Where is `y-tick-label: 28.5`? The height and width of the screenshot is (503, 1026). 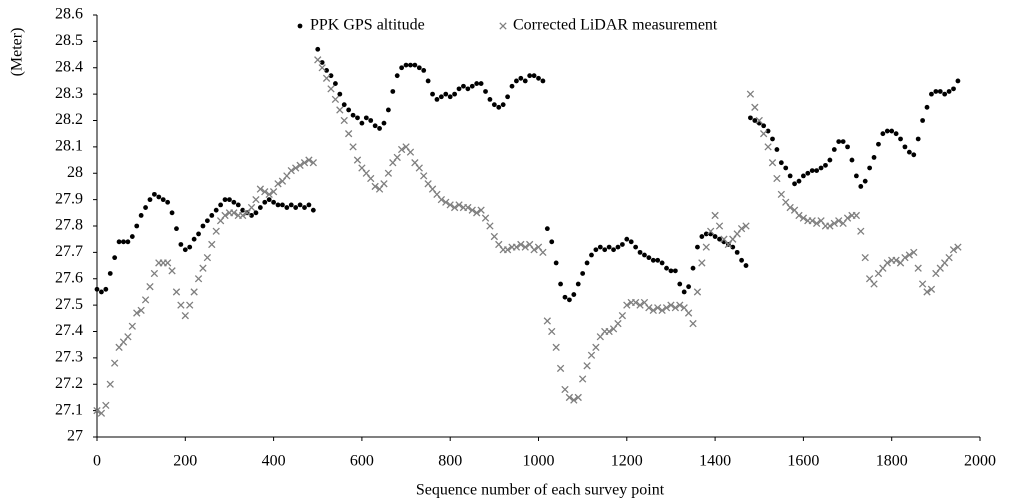 y-tick-label: 28.5 is located at coordinates (69, 40).